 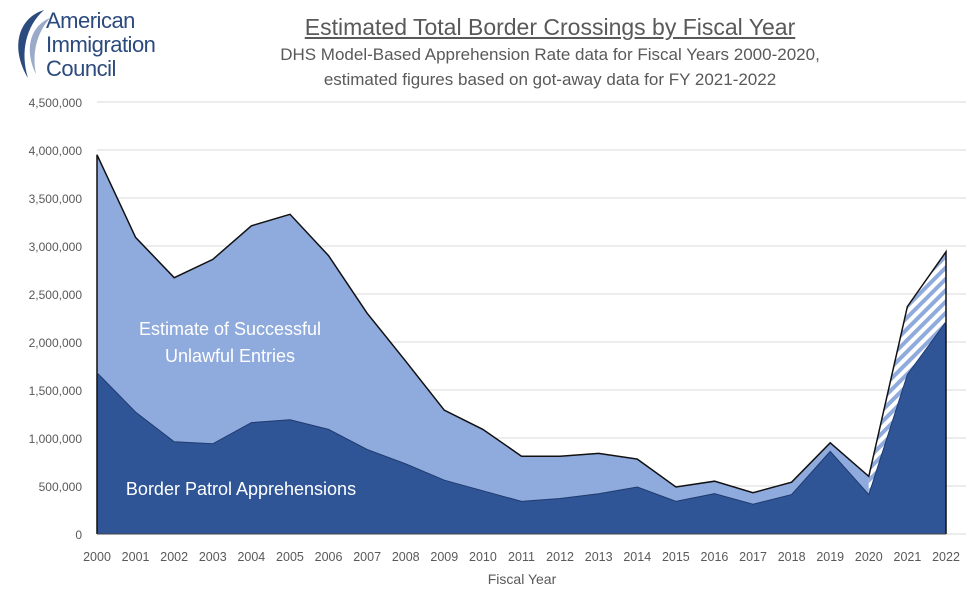 I want to click on y-tick-label: 3,000,000, so click(x=56, y=247).